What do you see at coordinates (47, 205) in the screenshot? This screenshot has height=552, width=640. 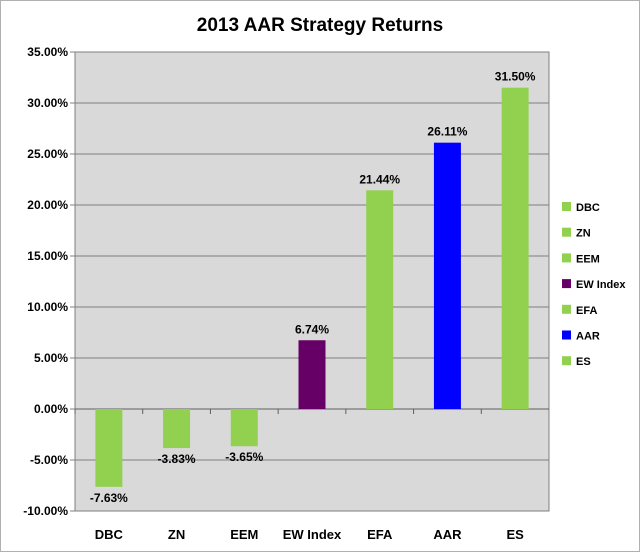 I see `y-tick-label: 20.00%` at bounding box center [47, 205].